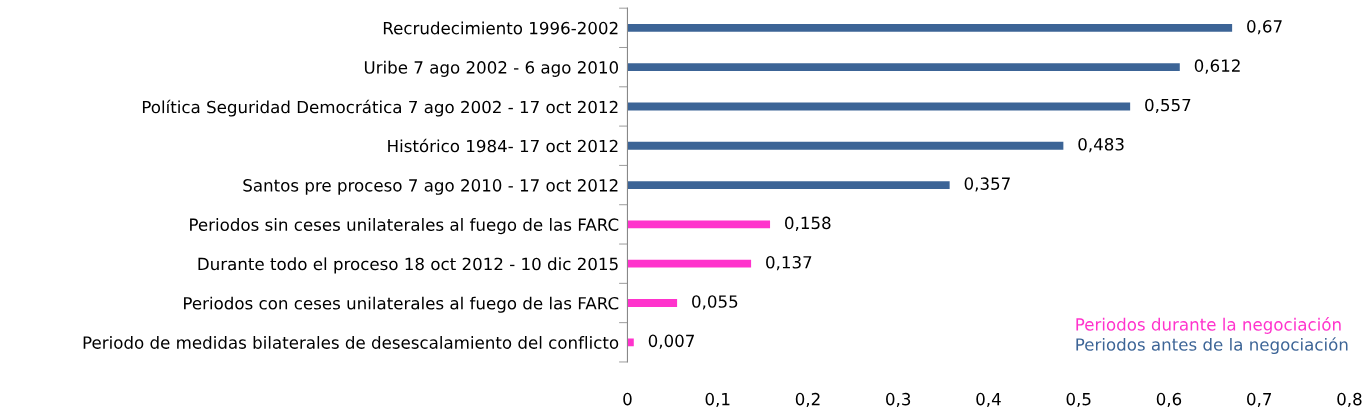  What do you see at coordinates (671, 341) in the screenshot?
I see `data-label: 0,007` at bounding box center [671, 341].